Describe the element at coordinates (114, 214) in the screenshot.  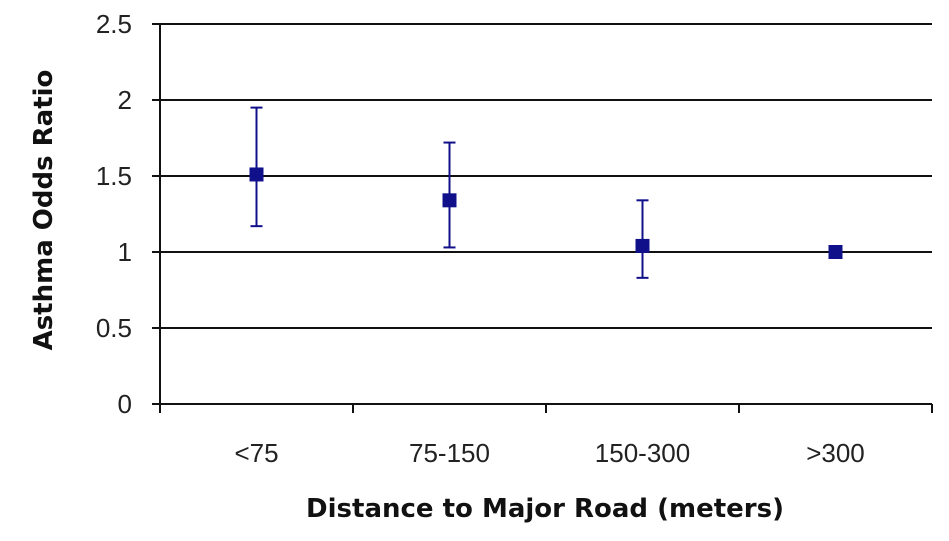
I see `y-tick-labels: 0 0.5 1 1.5 2 2.5` at that location.